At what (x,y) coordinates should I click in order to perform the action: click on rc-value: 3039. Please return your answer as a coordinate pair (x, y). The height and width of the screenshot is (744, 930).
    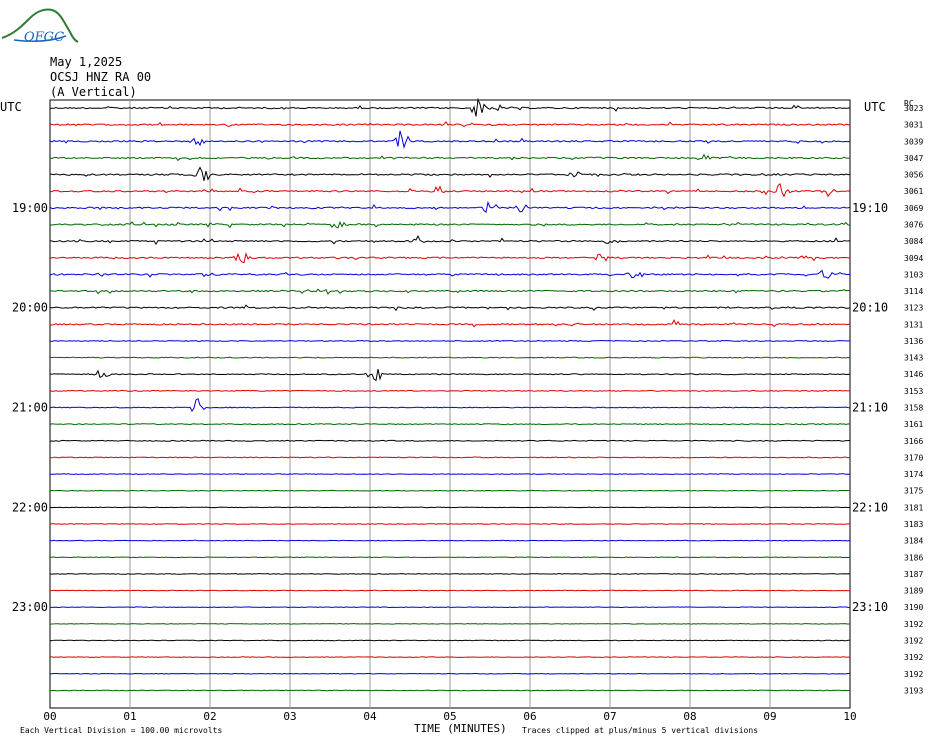
    Looking at the image, I should click on (913, 141).